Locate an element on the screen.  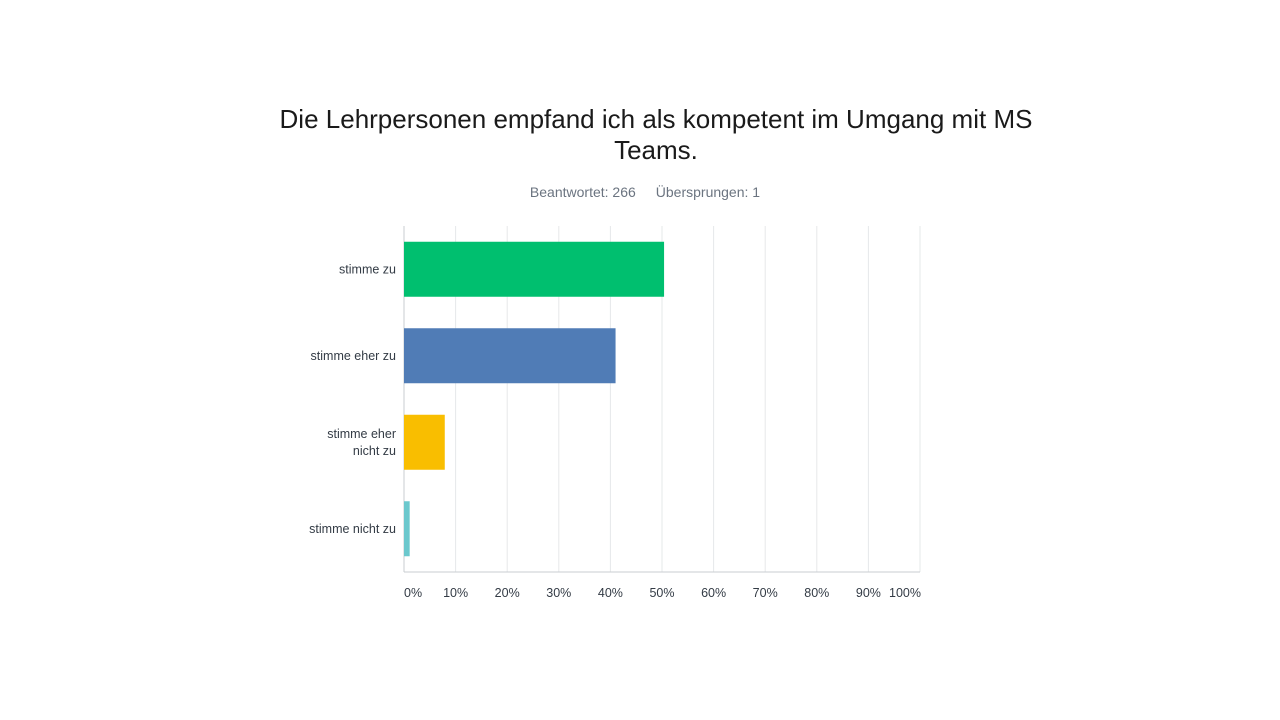
x-tick-label: 10% is located at coordinates (455, 593).